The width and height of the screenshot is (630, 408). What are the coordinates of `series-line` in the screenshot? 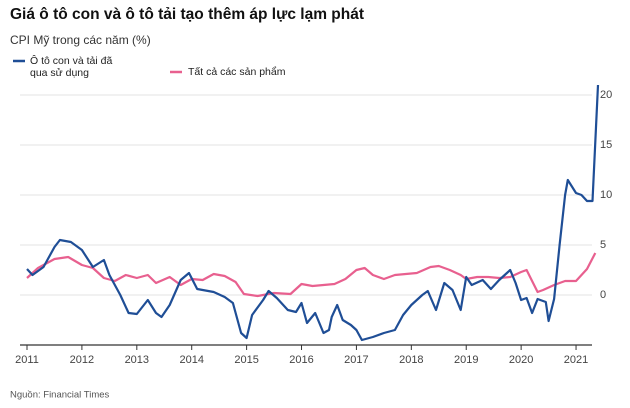 It's located at (311, 275).